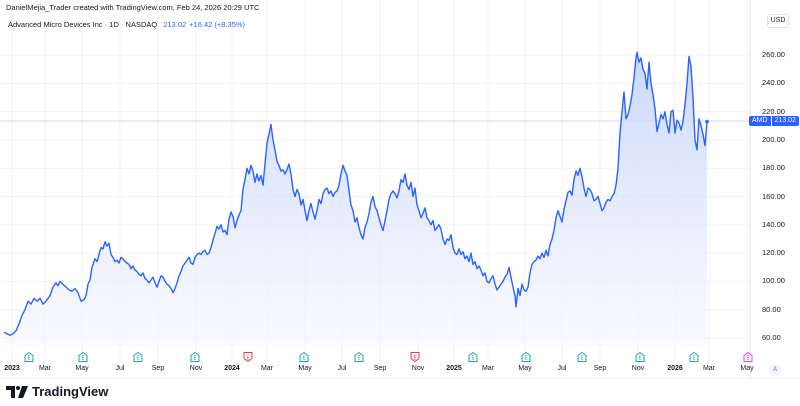 The image size is (800, 406). Describe the element at coordinates (773, 253) in the screenshot. I see `y-tick-label: 120.00` at that location.